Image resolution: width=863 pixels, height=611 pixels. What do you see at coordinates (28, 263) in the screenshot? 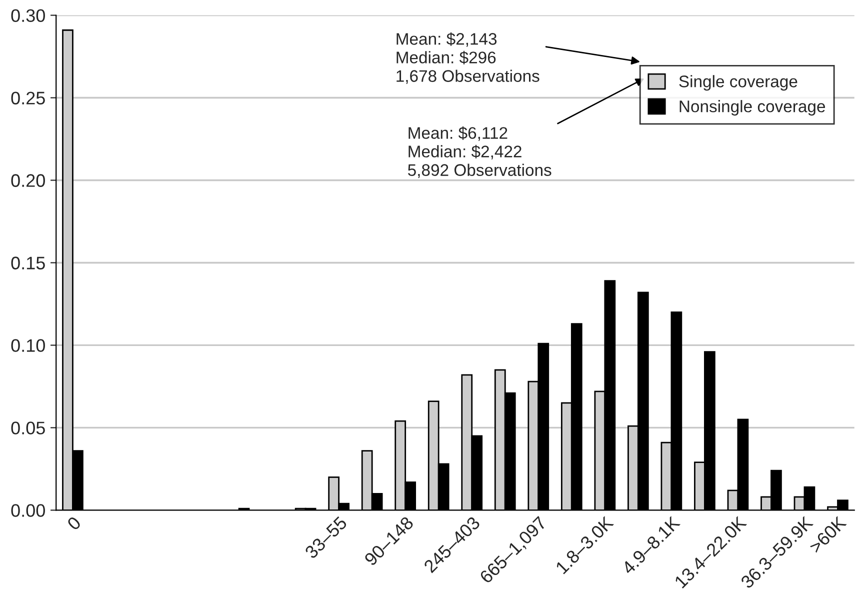
I see `y-tick-label: 0.15` at bounding box center [28, 263].